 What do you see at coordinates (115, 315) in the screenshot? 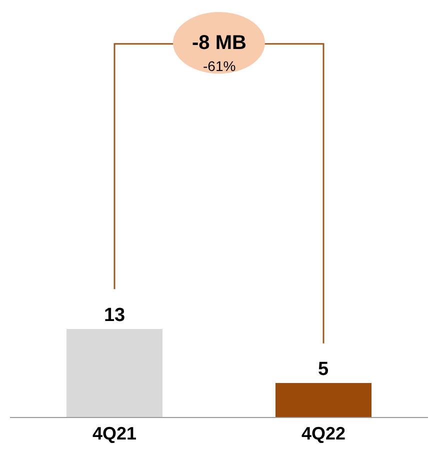
I see `data-label: 13` at bounding box center [115, 315].